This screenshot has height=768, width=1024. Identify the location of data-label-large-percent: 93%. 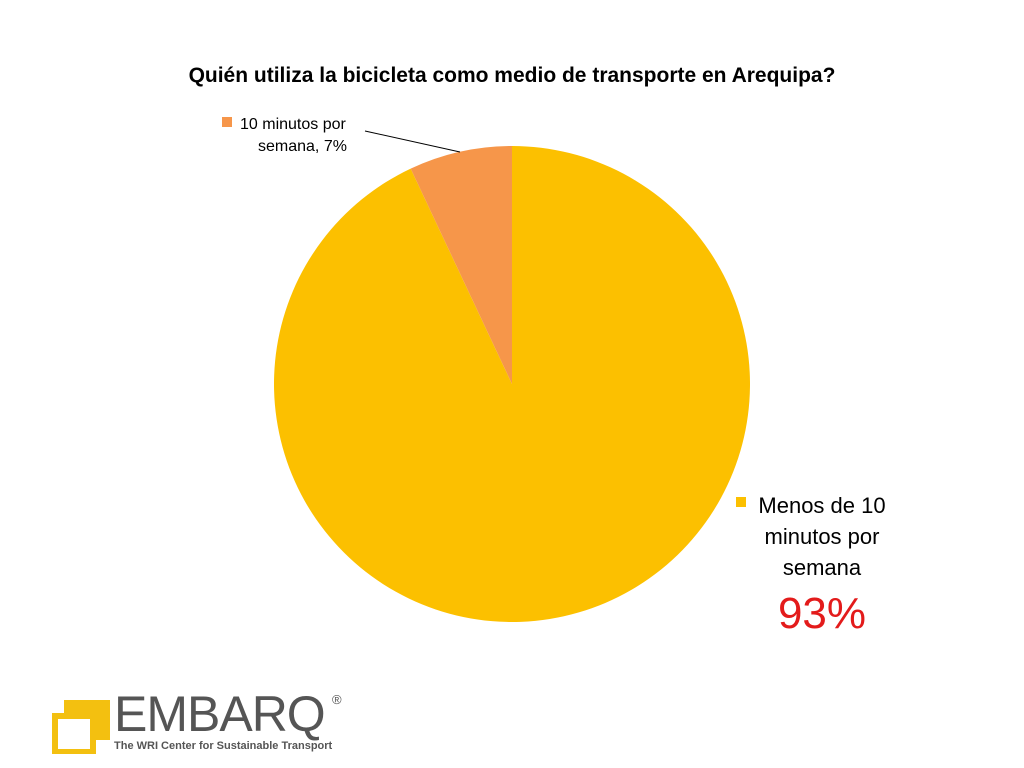
(822, 613).